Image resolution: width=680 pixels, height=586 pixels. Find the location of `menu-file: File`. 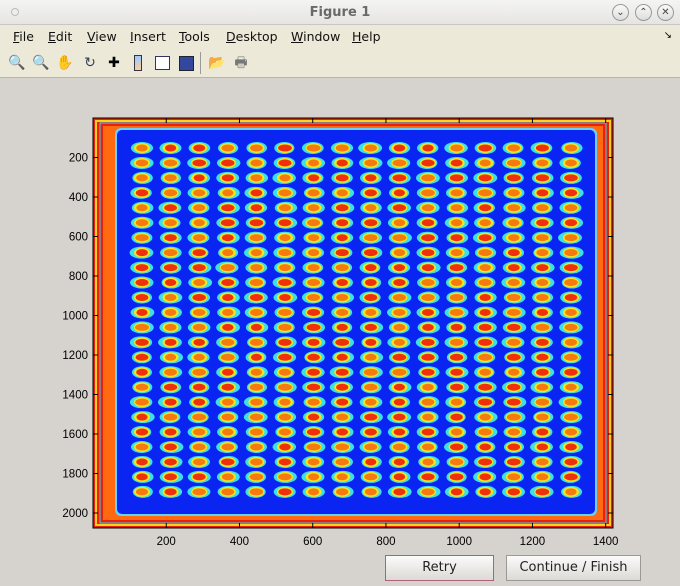

menu-file: File is located at coordinates (23, 36).